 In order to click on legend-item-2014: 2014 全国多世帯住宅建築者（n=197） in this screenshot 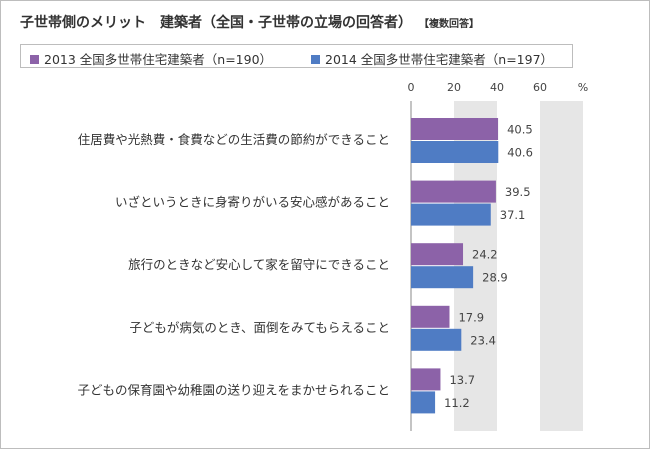, I will do `click(432, 58)`.